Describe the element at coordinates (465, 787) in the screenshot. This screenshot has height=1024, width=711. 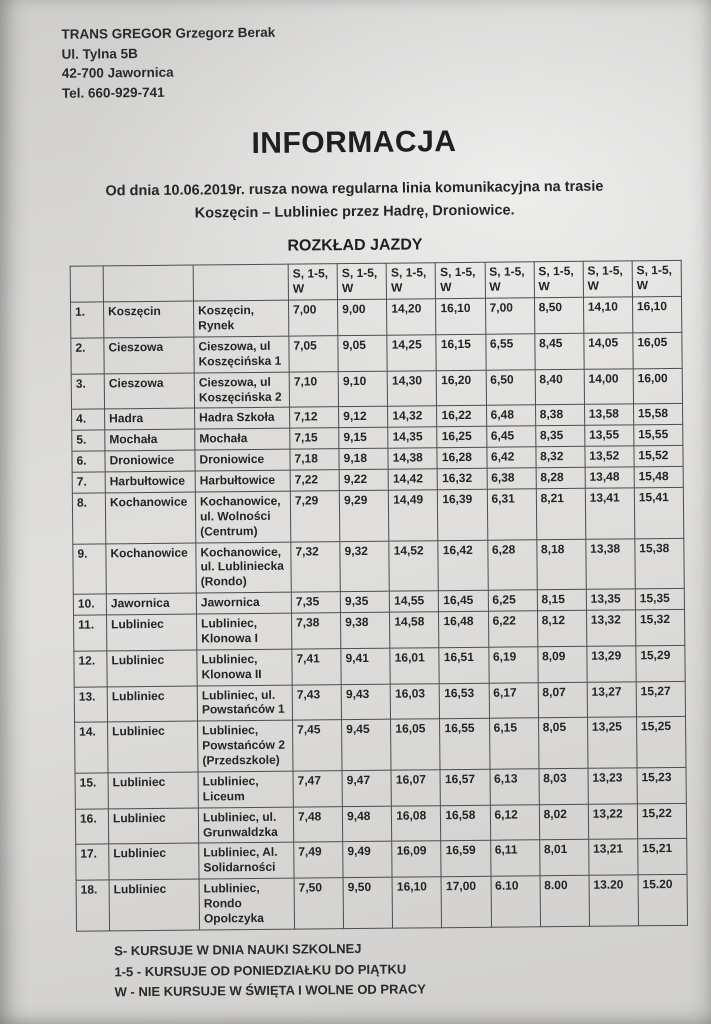
I see `departure-time-cell: 16,57` at that location.